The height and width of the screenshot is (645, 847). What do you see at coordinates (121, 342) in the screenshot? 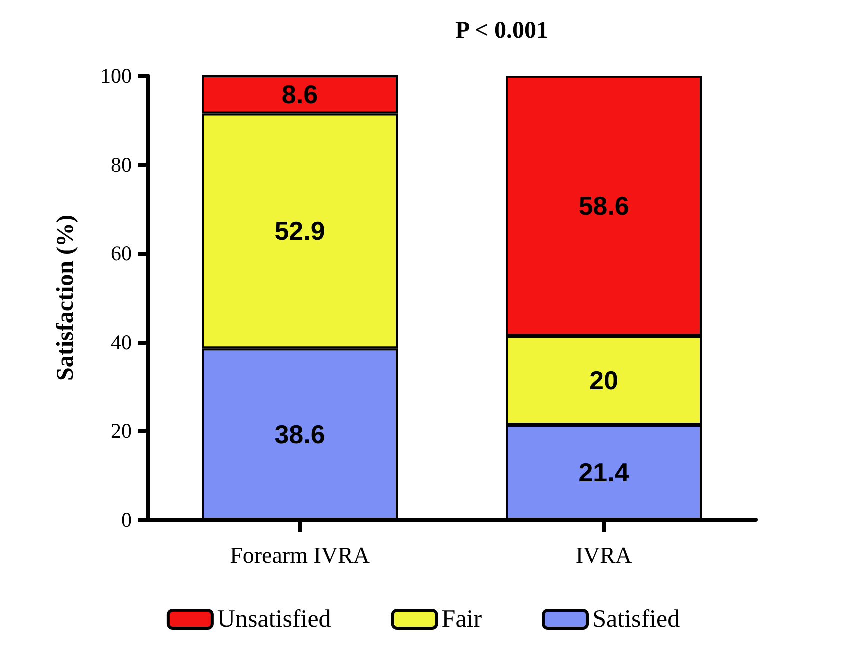
I see `y-tick-label: 40` at bounding box center [121, 342].